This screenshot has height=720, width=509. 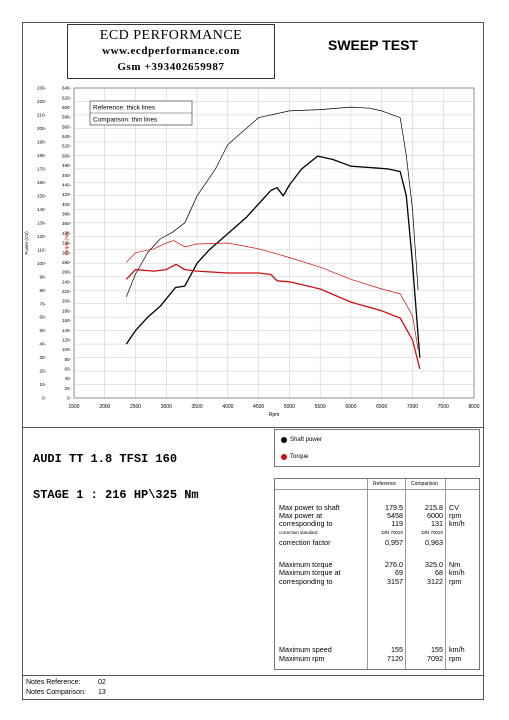 What do you see at coordinates (67, 165) in the screenshot?
I see `torque-tick-label: 480-` at bounding box center [67, 165].